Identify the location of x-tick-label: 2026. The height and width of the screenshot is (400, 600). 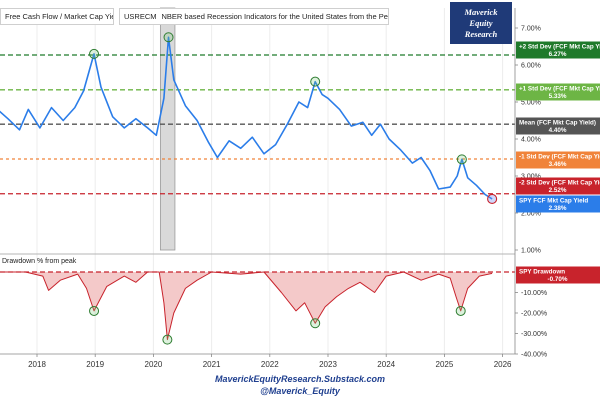
(503, 364).